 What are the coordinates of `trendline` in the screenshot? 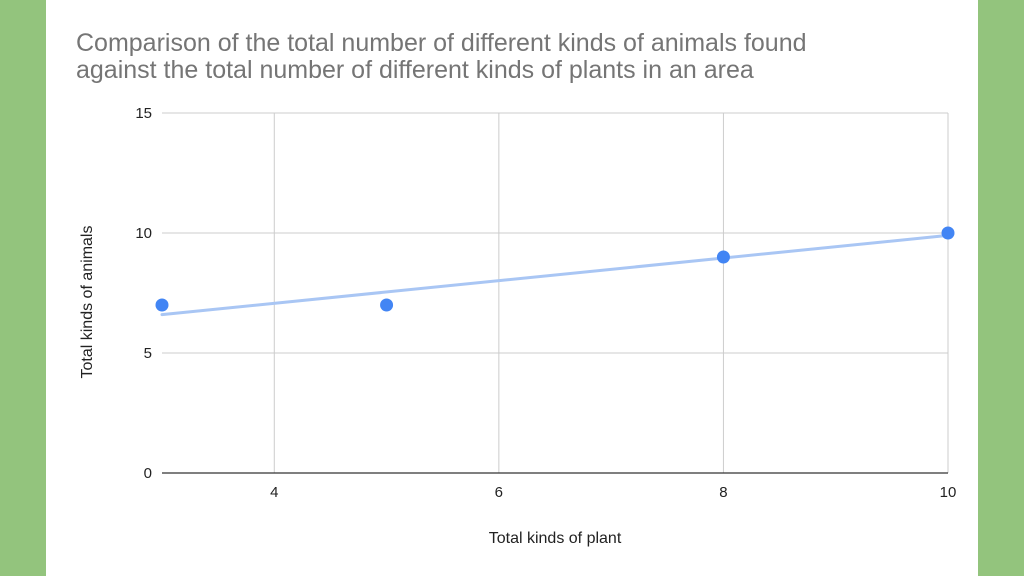 It's located at (555, 275).